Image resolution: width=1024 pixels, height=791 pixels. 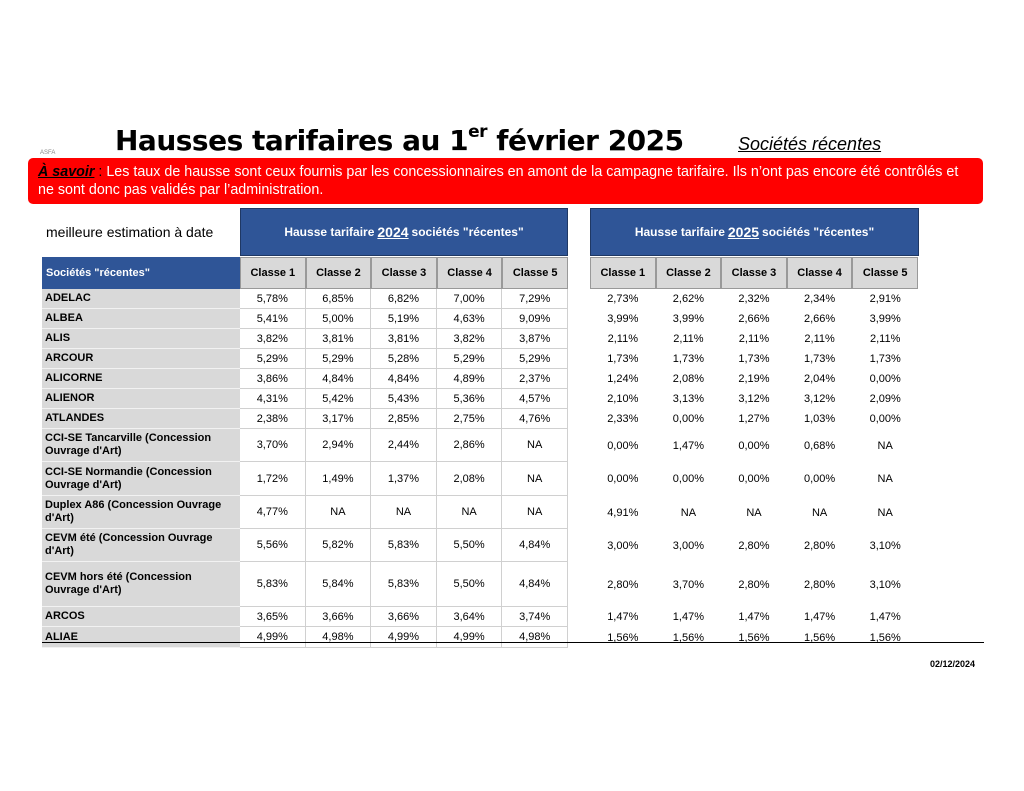 What do you see at coordinates (819, 399) in the screenshot?
I see `cell-2025-classe-4: 3,12%` at bounding box center [819, 399].